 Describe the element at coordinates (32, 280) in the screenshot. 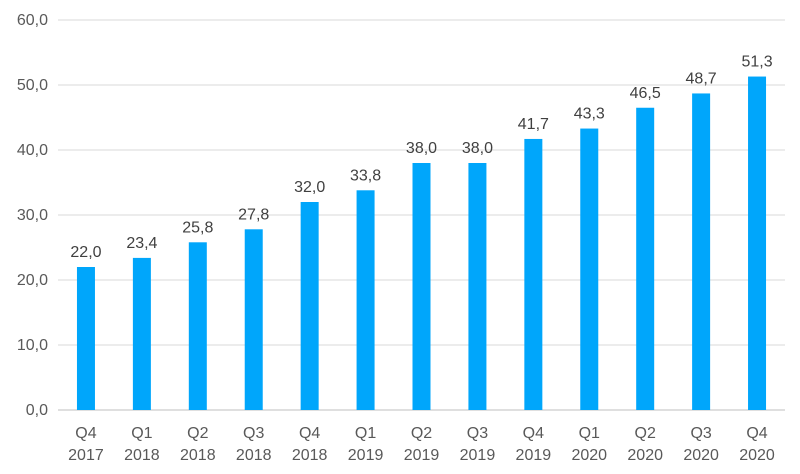

I see `y-tick-label: 20,0` at that location.